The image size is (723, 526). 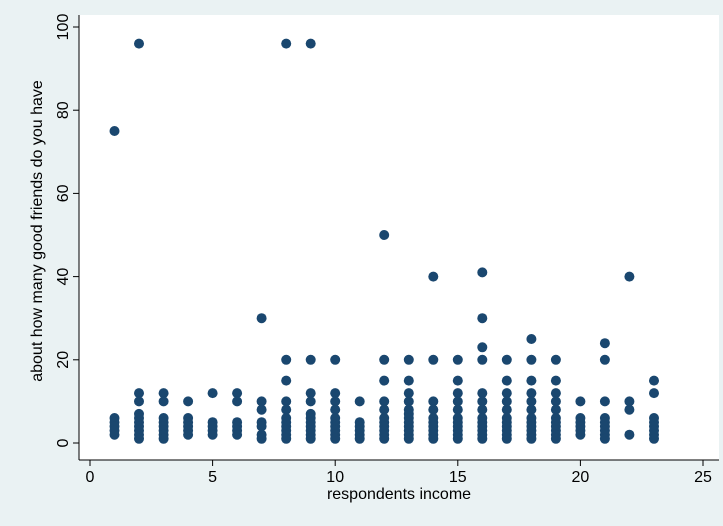 What do you see at coordinates (581, 477) in the screenshot?
I see `x-tick-label: 20` at bounding box center [581, 477].